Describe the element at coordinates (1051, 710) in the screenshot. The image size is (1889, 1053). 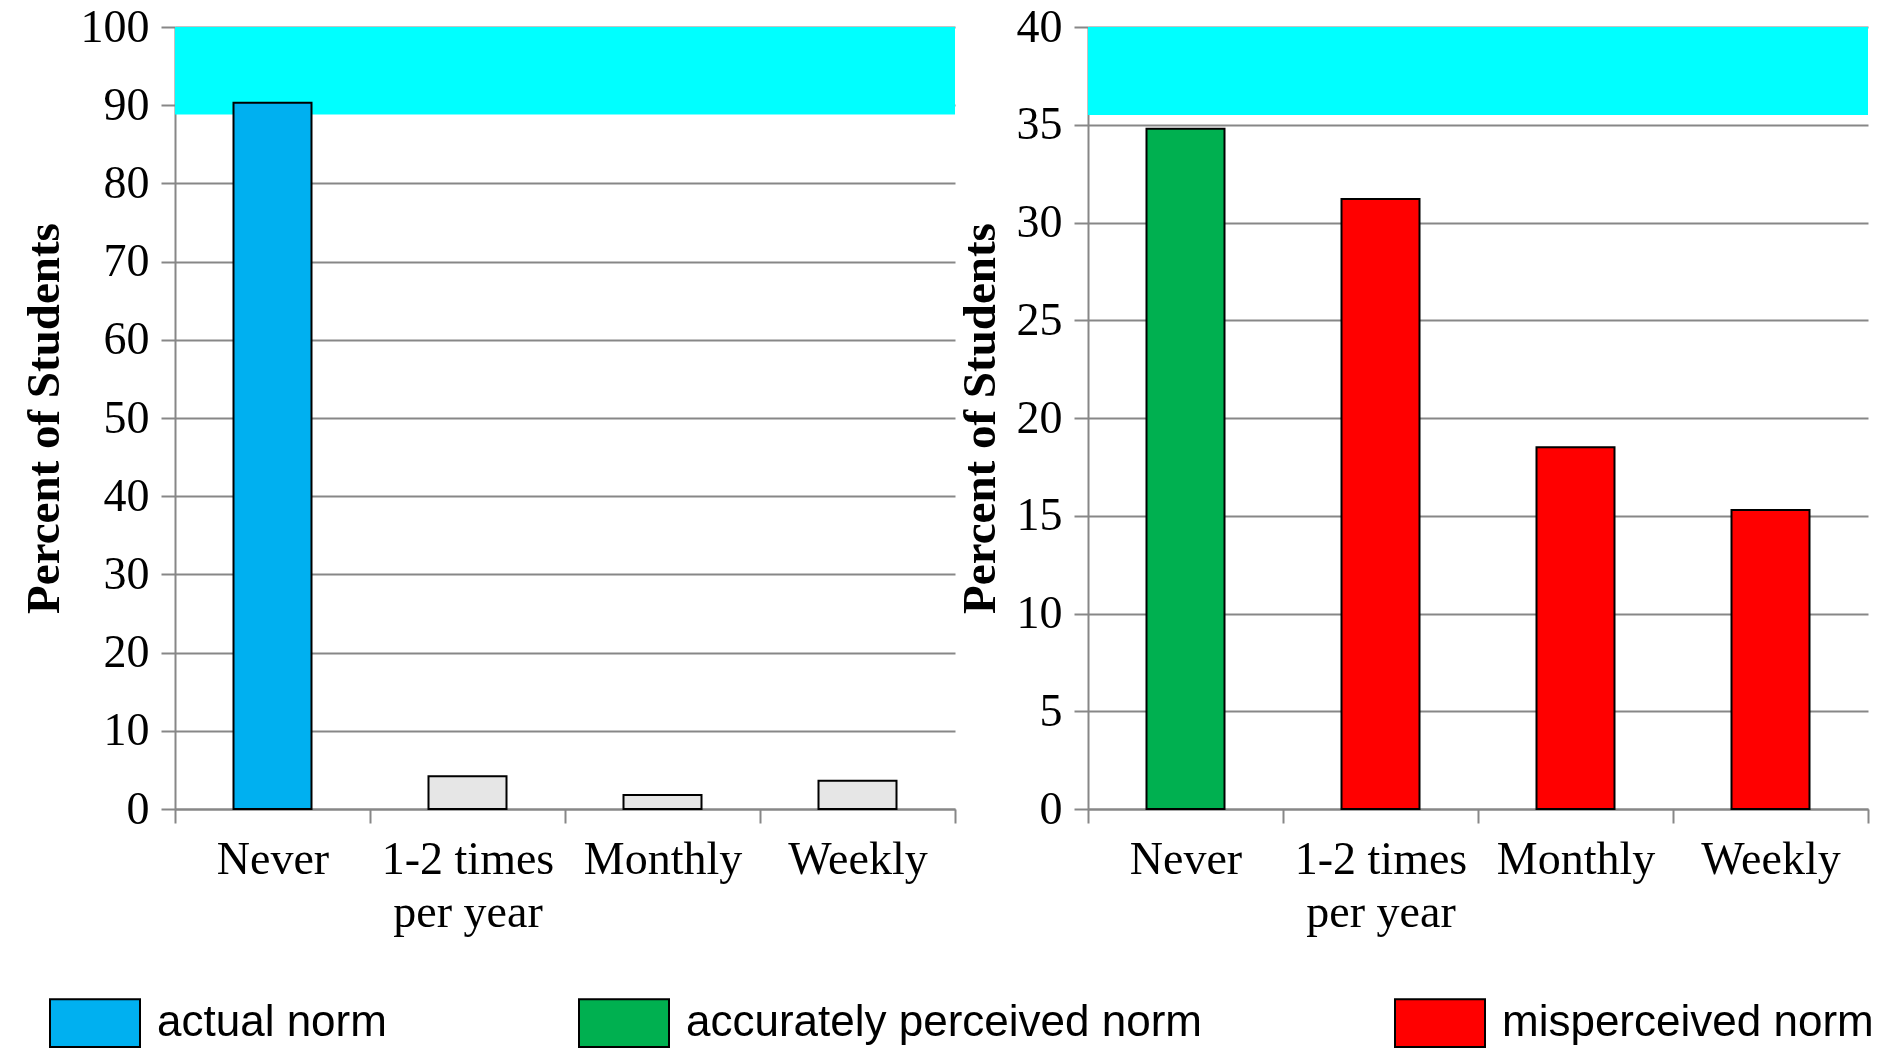
I see `y-tick-label: 5` at that location.